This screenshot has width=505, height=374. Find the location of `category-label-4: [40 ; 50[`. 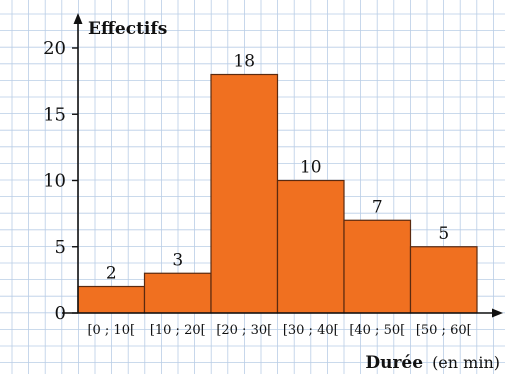

category-label-4: [40 ; 50[ is located at coordinates (377, 330).